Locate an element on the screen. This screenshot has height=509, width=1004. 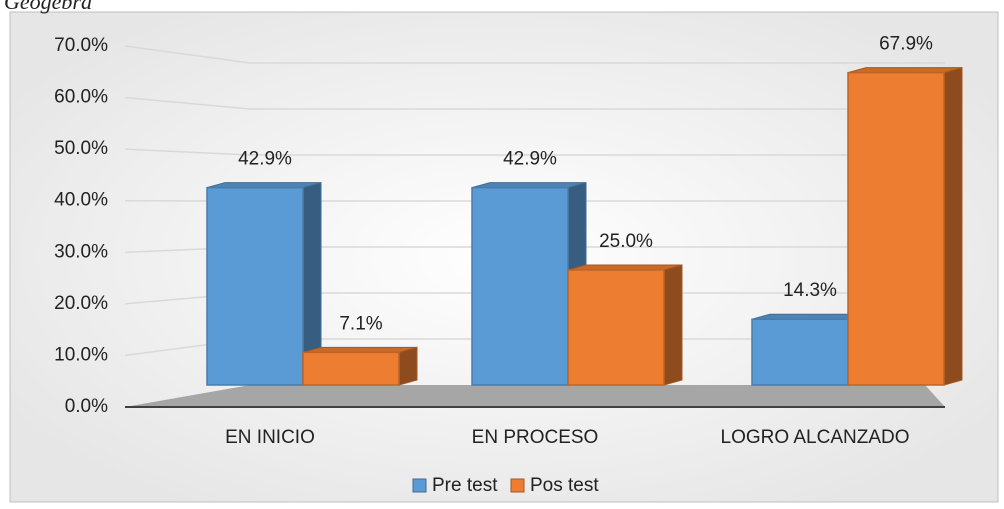
y-tick-label: 40.0% is located at coordinates (81, 200).